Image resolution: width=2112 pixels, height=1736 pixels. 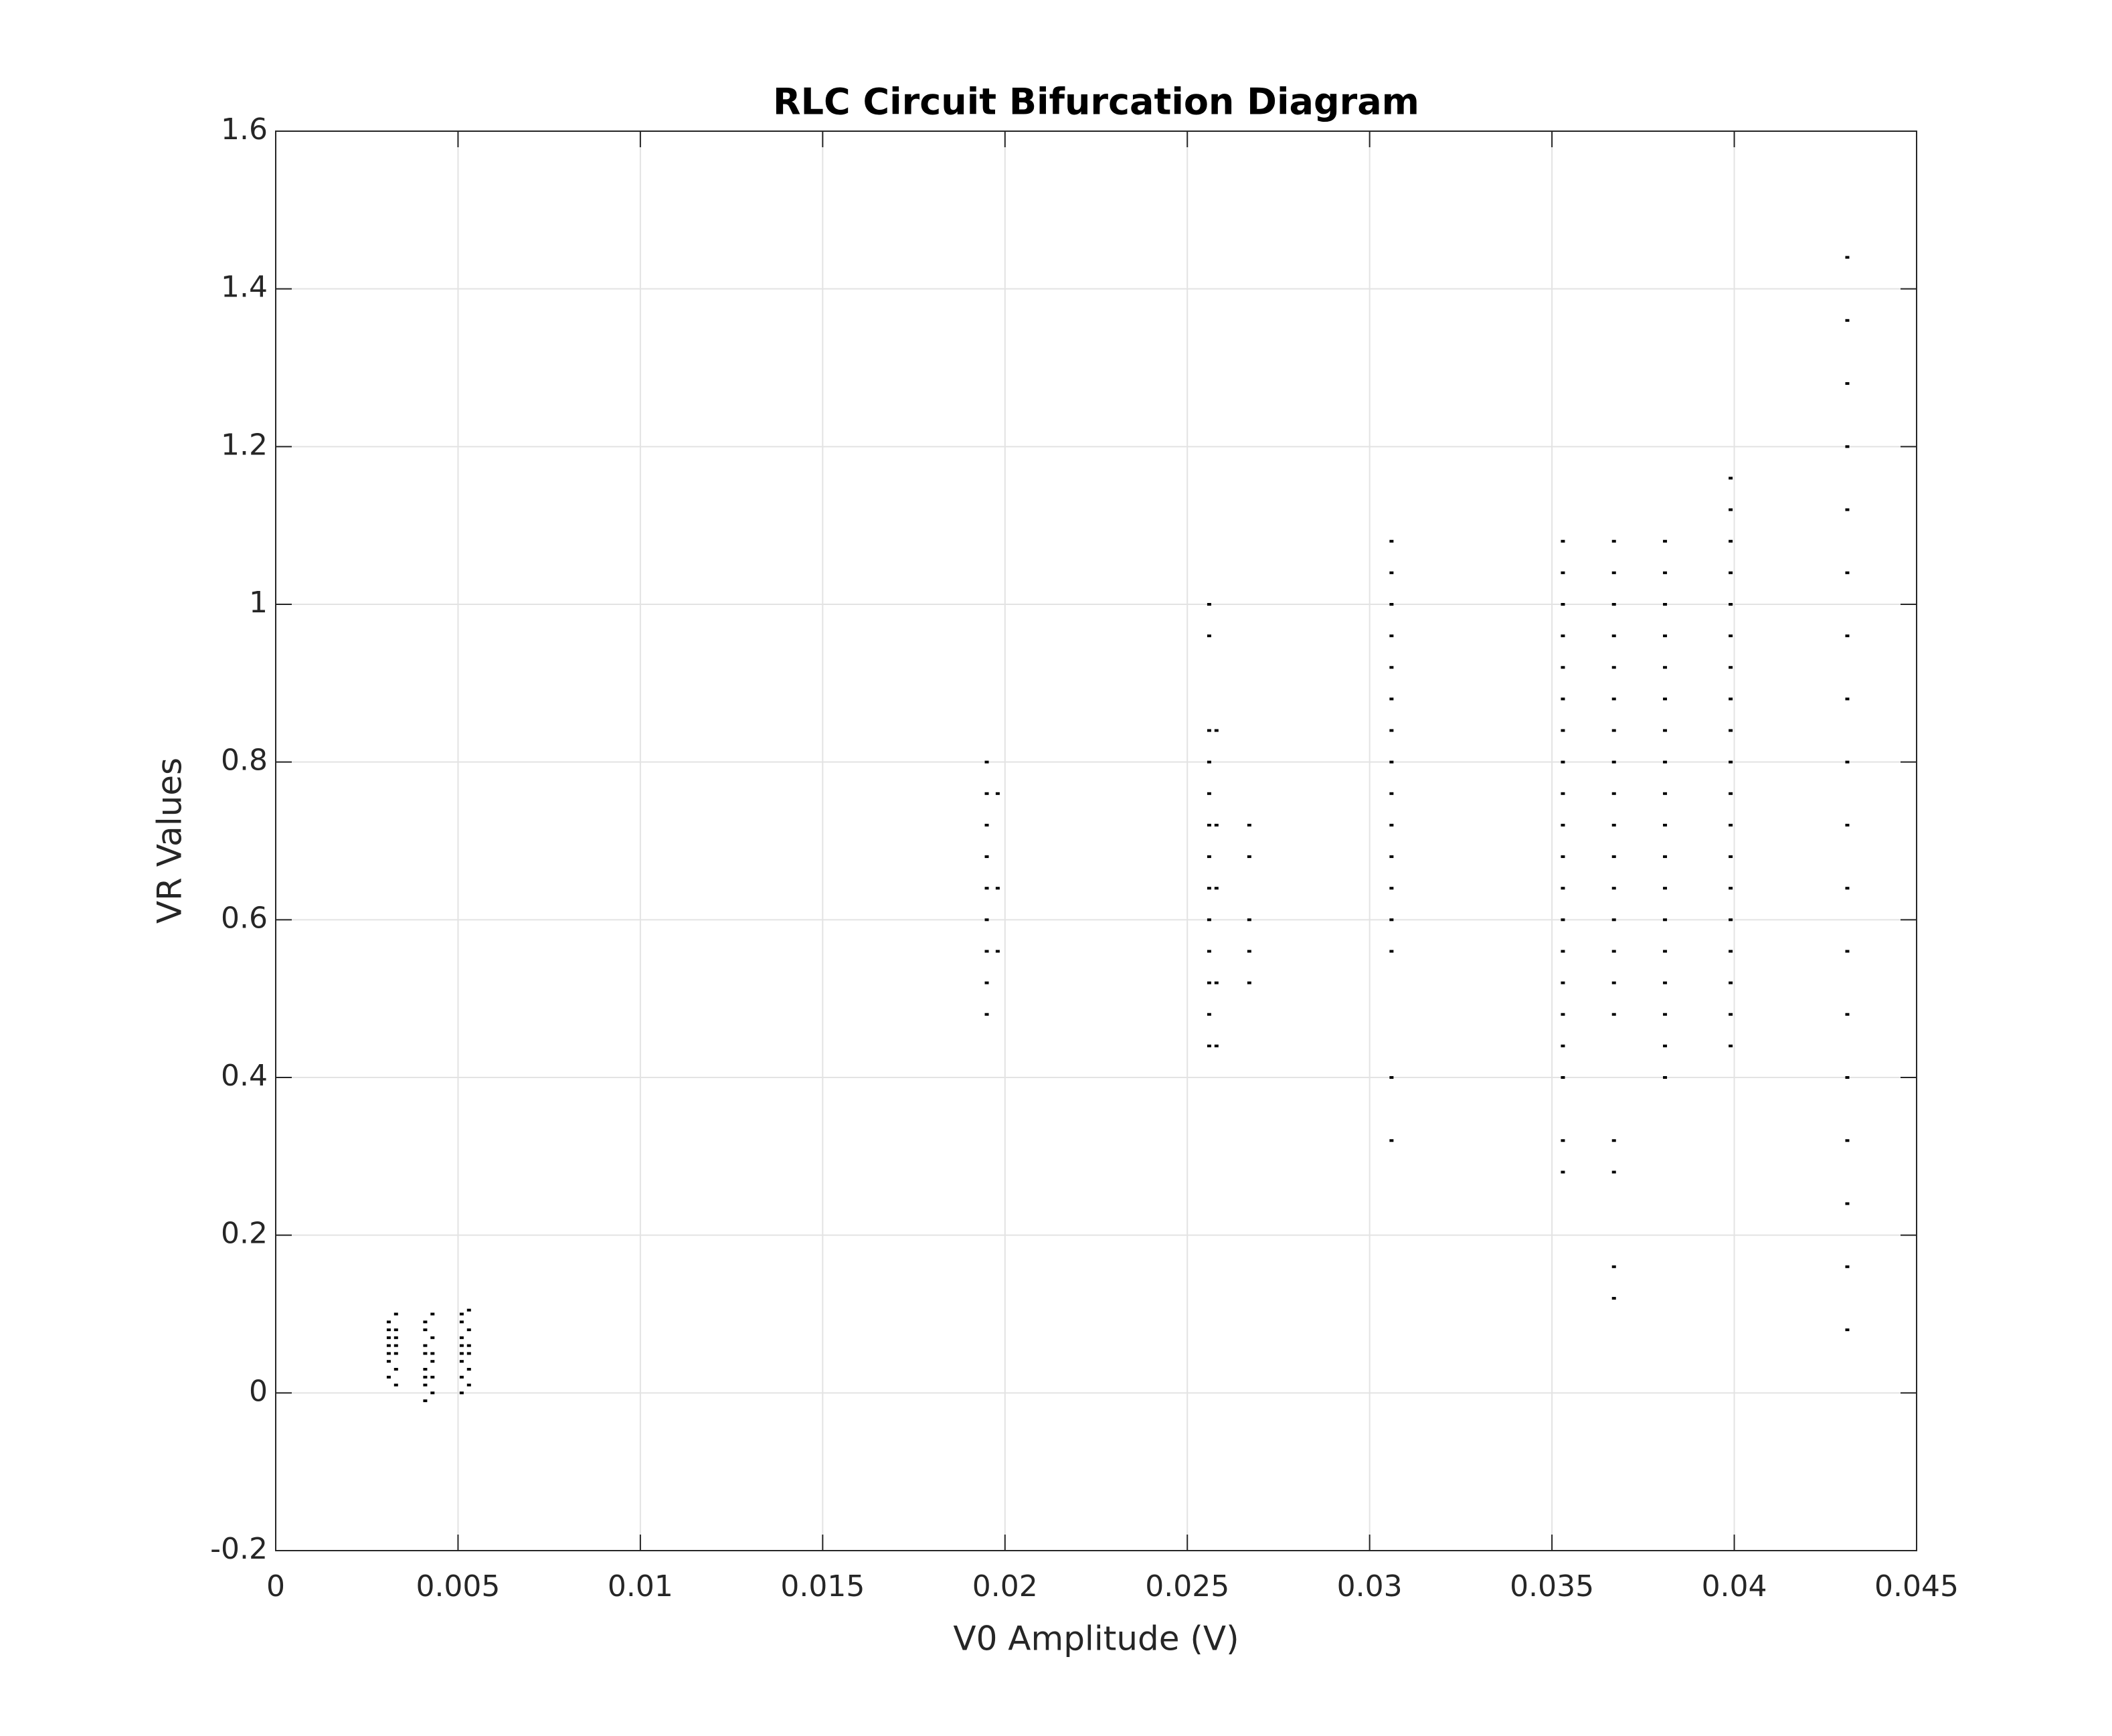 What do you see at coordinates (822, 1586) in the screenshot?
I see `x-tick-label: 0.015` at bounding box center [822, 1586].